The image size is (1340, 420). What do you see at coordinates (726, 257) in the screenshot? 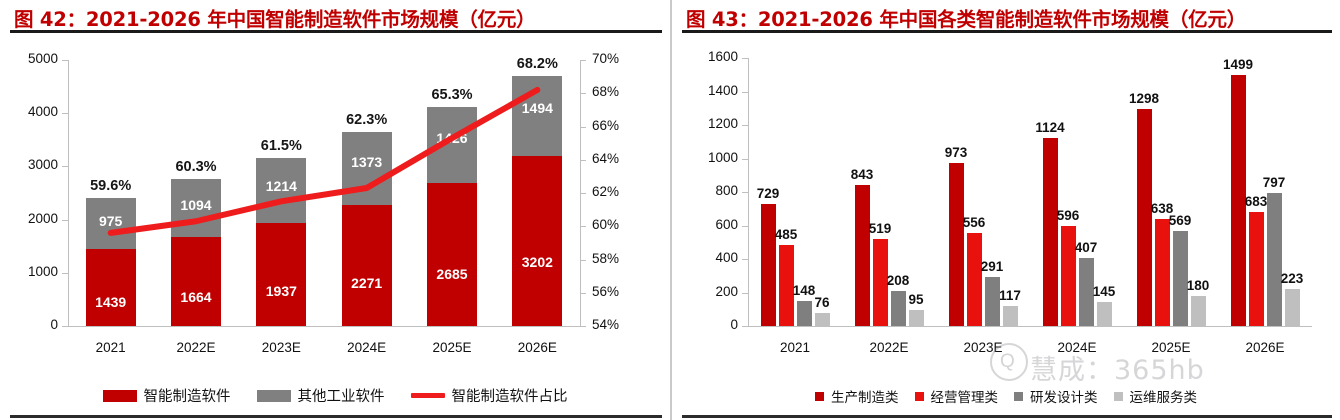
I see `y-axis-tick-label: 400` at bounding box center [726, 257].